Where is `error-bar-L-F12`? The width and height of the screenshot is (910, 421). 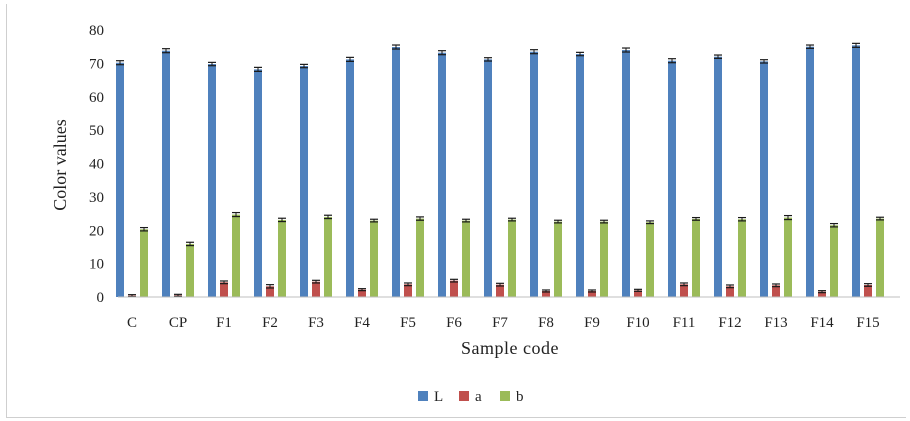
error-bar-L-F12 is located at coordinates (718, 56).